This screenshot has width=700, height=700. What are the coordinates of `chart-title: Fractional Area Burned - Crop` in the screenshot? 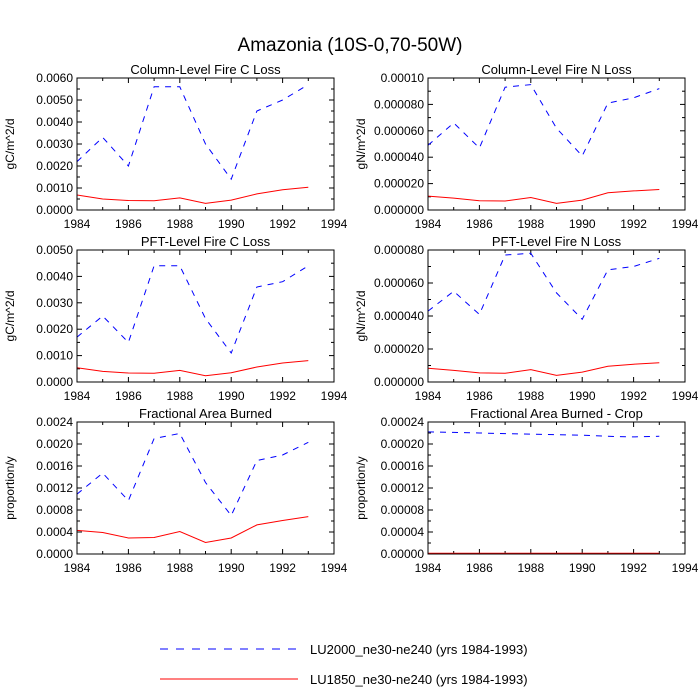 It's located at (556, 413).